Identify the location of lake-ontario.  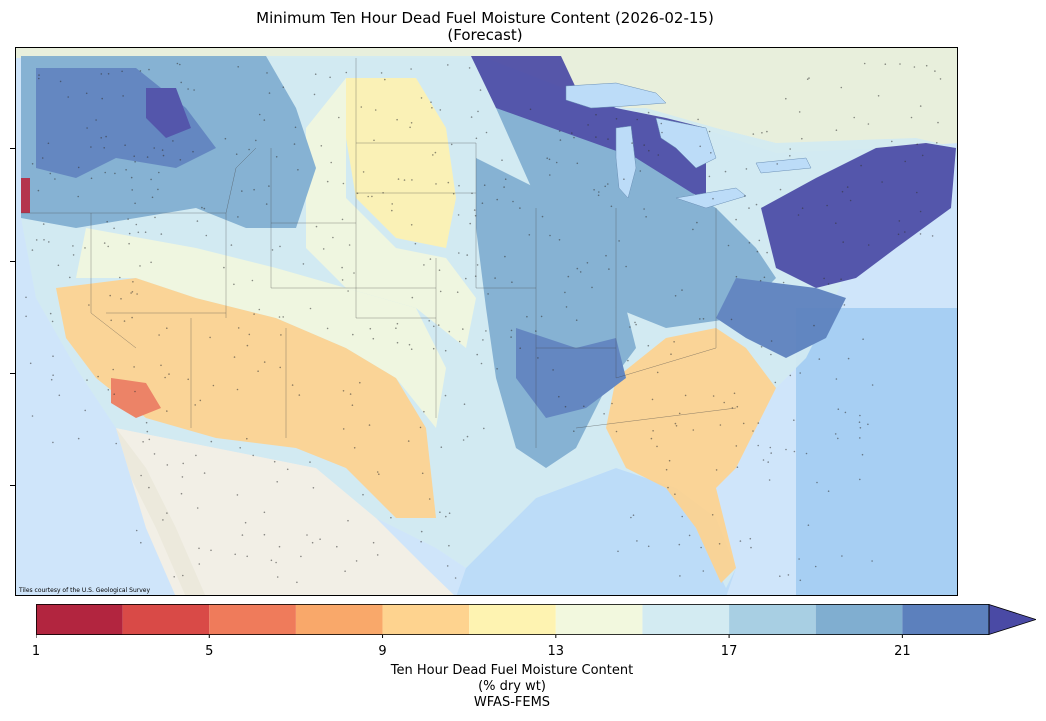
(783, 165).